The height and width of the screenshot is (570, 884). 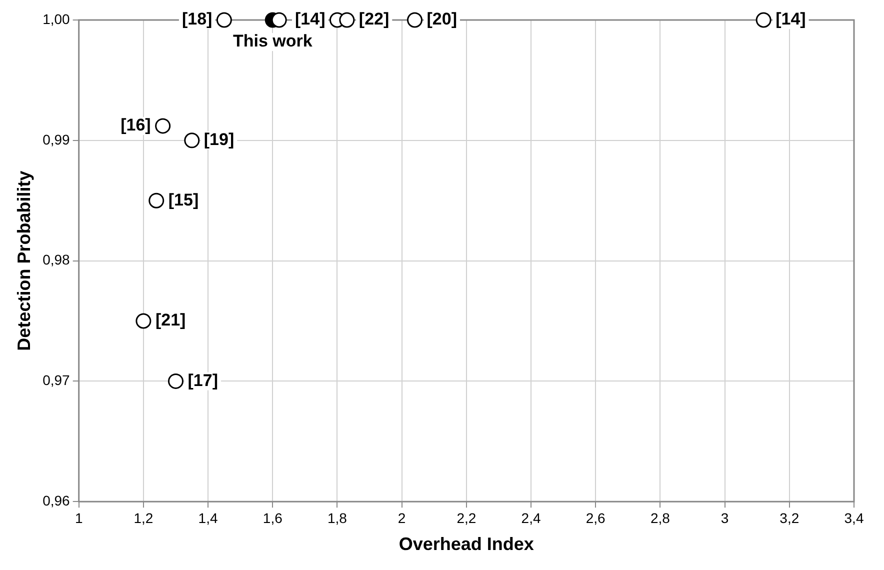 I want to click on y-tick-label: 0,99, so click(x=56, y=139).